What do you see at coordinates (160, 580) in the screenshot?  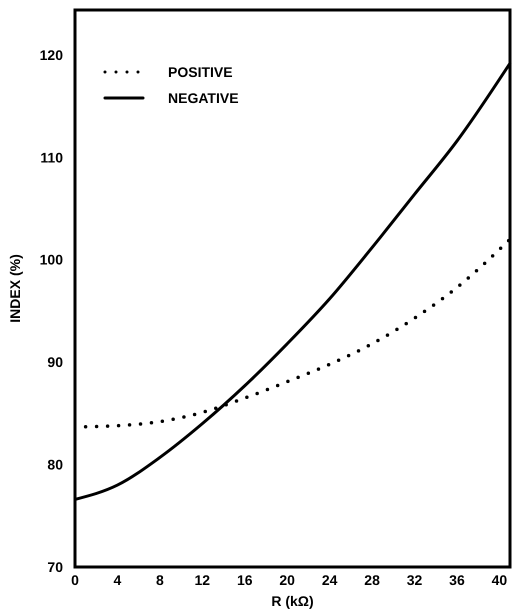 I see `x-tick-label: 8` at bounding box center [160, 580].